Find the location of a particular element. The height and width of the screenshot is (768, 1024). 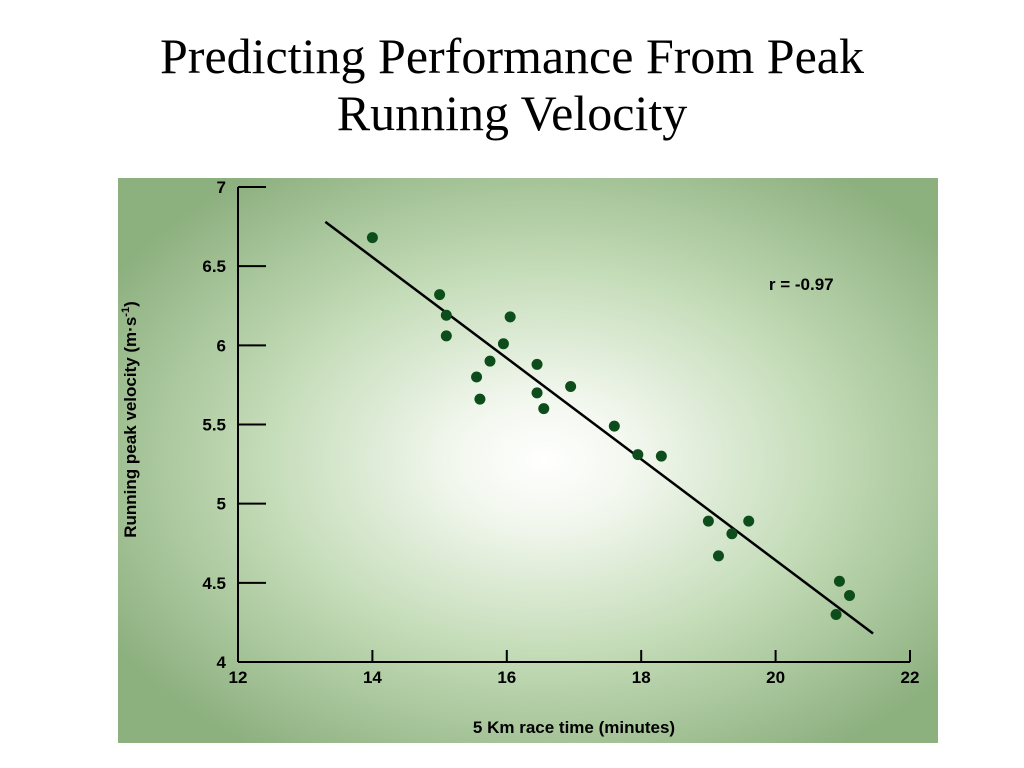

slide-title-line-2: Running Velocity is located at coordinates (512, 113).